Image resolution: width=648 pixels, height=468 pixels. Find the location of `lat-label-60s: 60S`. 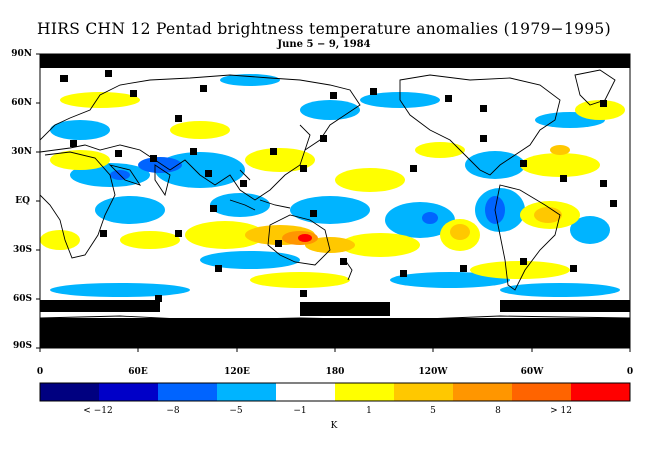

lat-label-60s: 60S is located at coordinates (22, 299).